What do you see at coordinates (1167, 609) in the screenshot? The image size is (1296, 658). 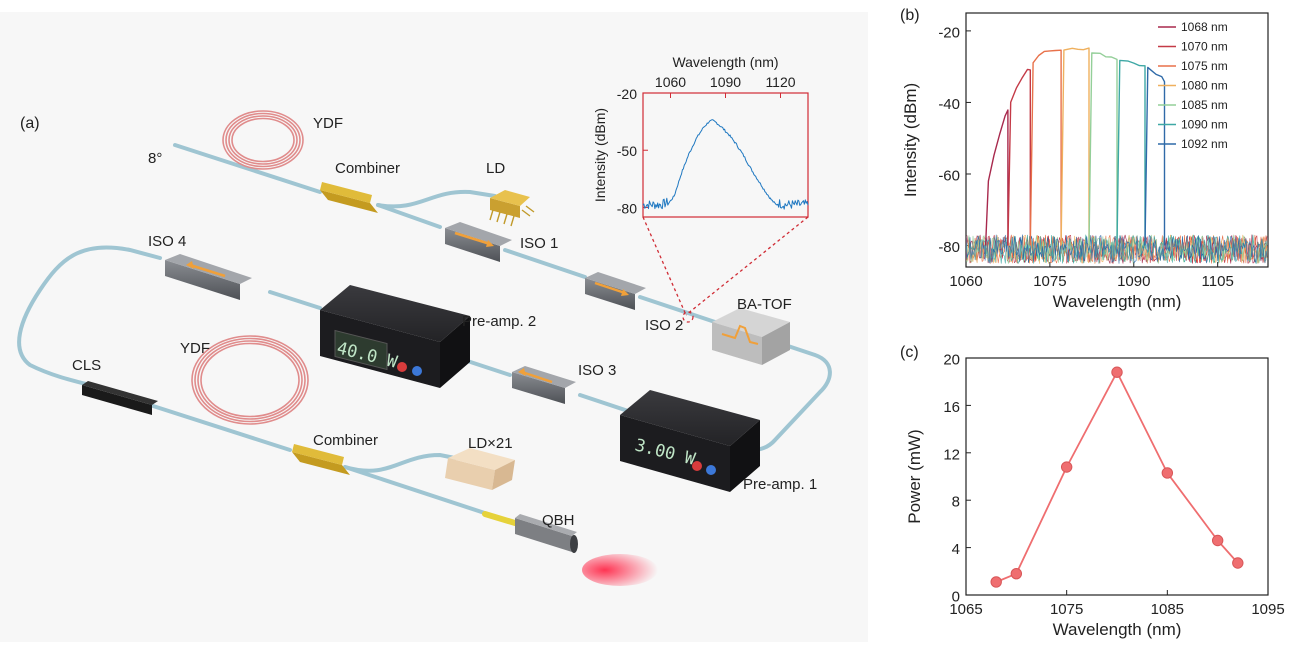 I see `x-tick-label: 1085` at bounding box center [1167, 609].